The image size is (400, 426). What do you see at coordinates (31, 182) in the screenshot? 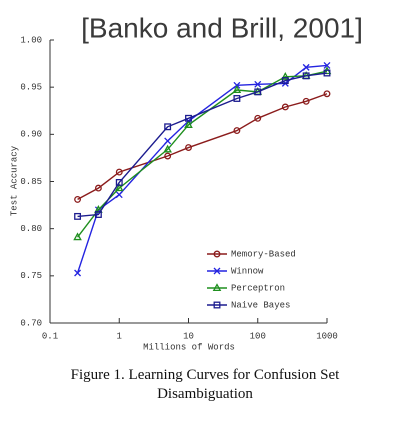
I see `y-tick-label: 0.85` at bounding box center [31, 182].